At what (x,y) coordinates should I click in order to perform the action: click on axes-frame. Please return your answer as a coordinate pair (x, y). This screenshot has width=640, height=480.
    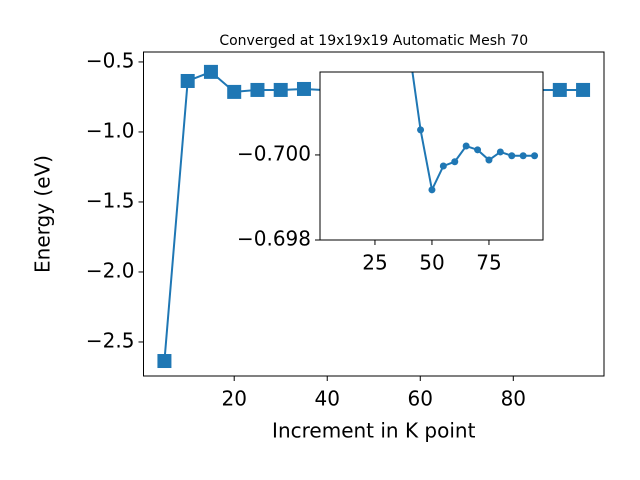
    Looking at the image, I should click on (431, 156).